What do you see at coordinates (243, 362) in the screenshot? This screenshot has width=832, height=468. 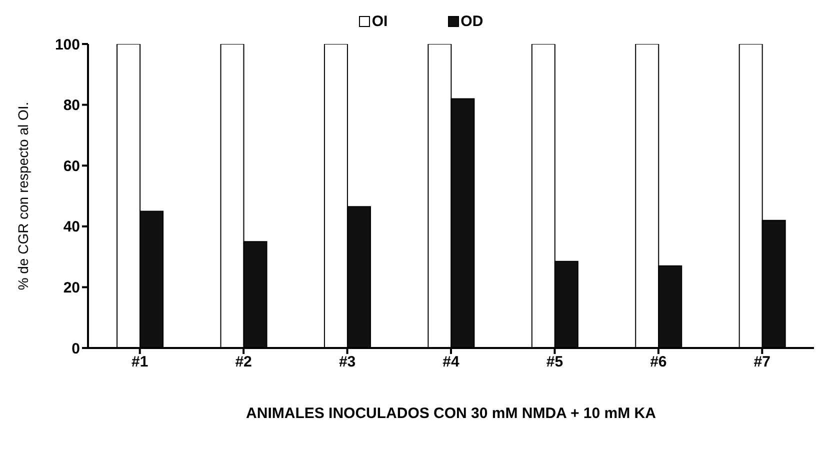 I see `x-tick-label: #2` at bounding box center [243, 362].